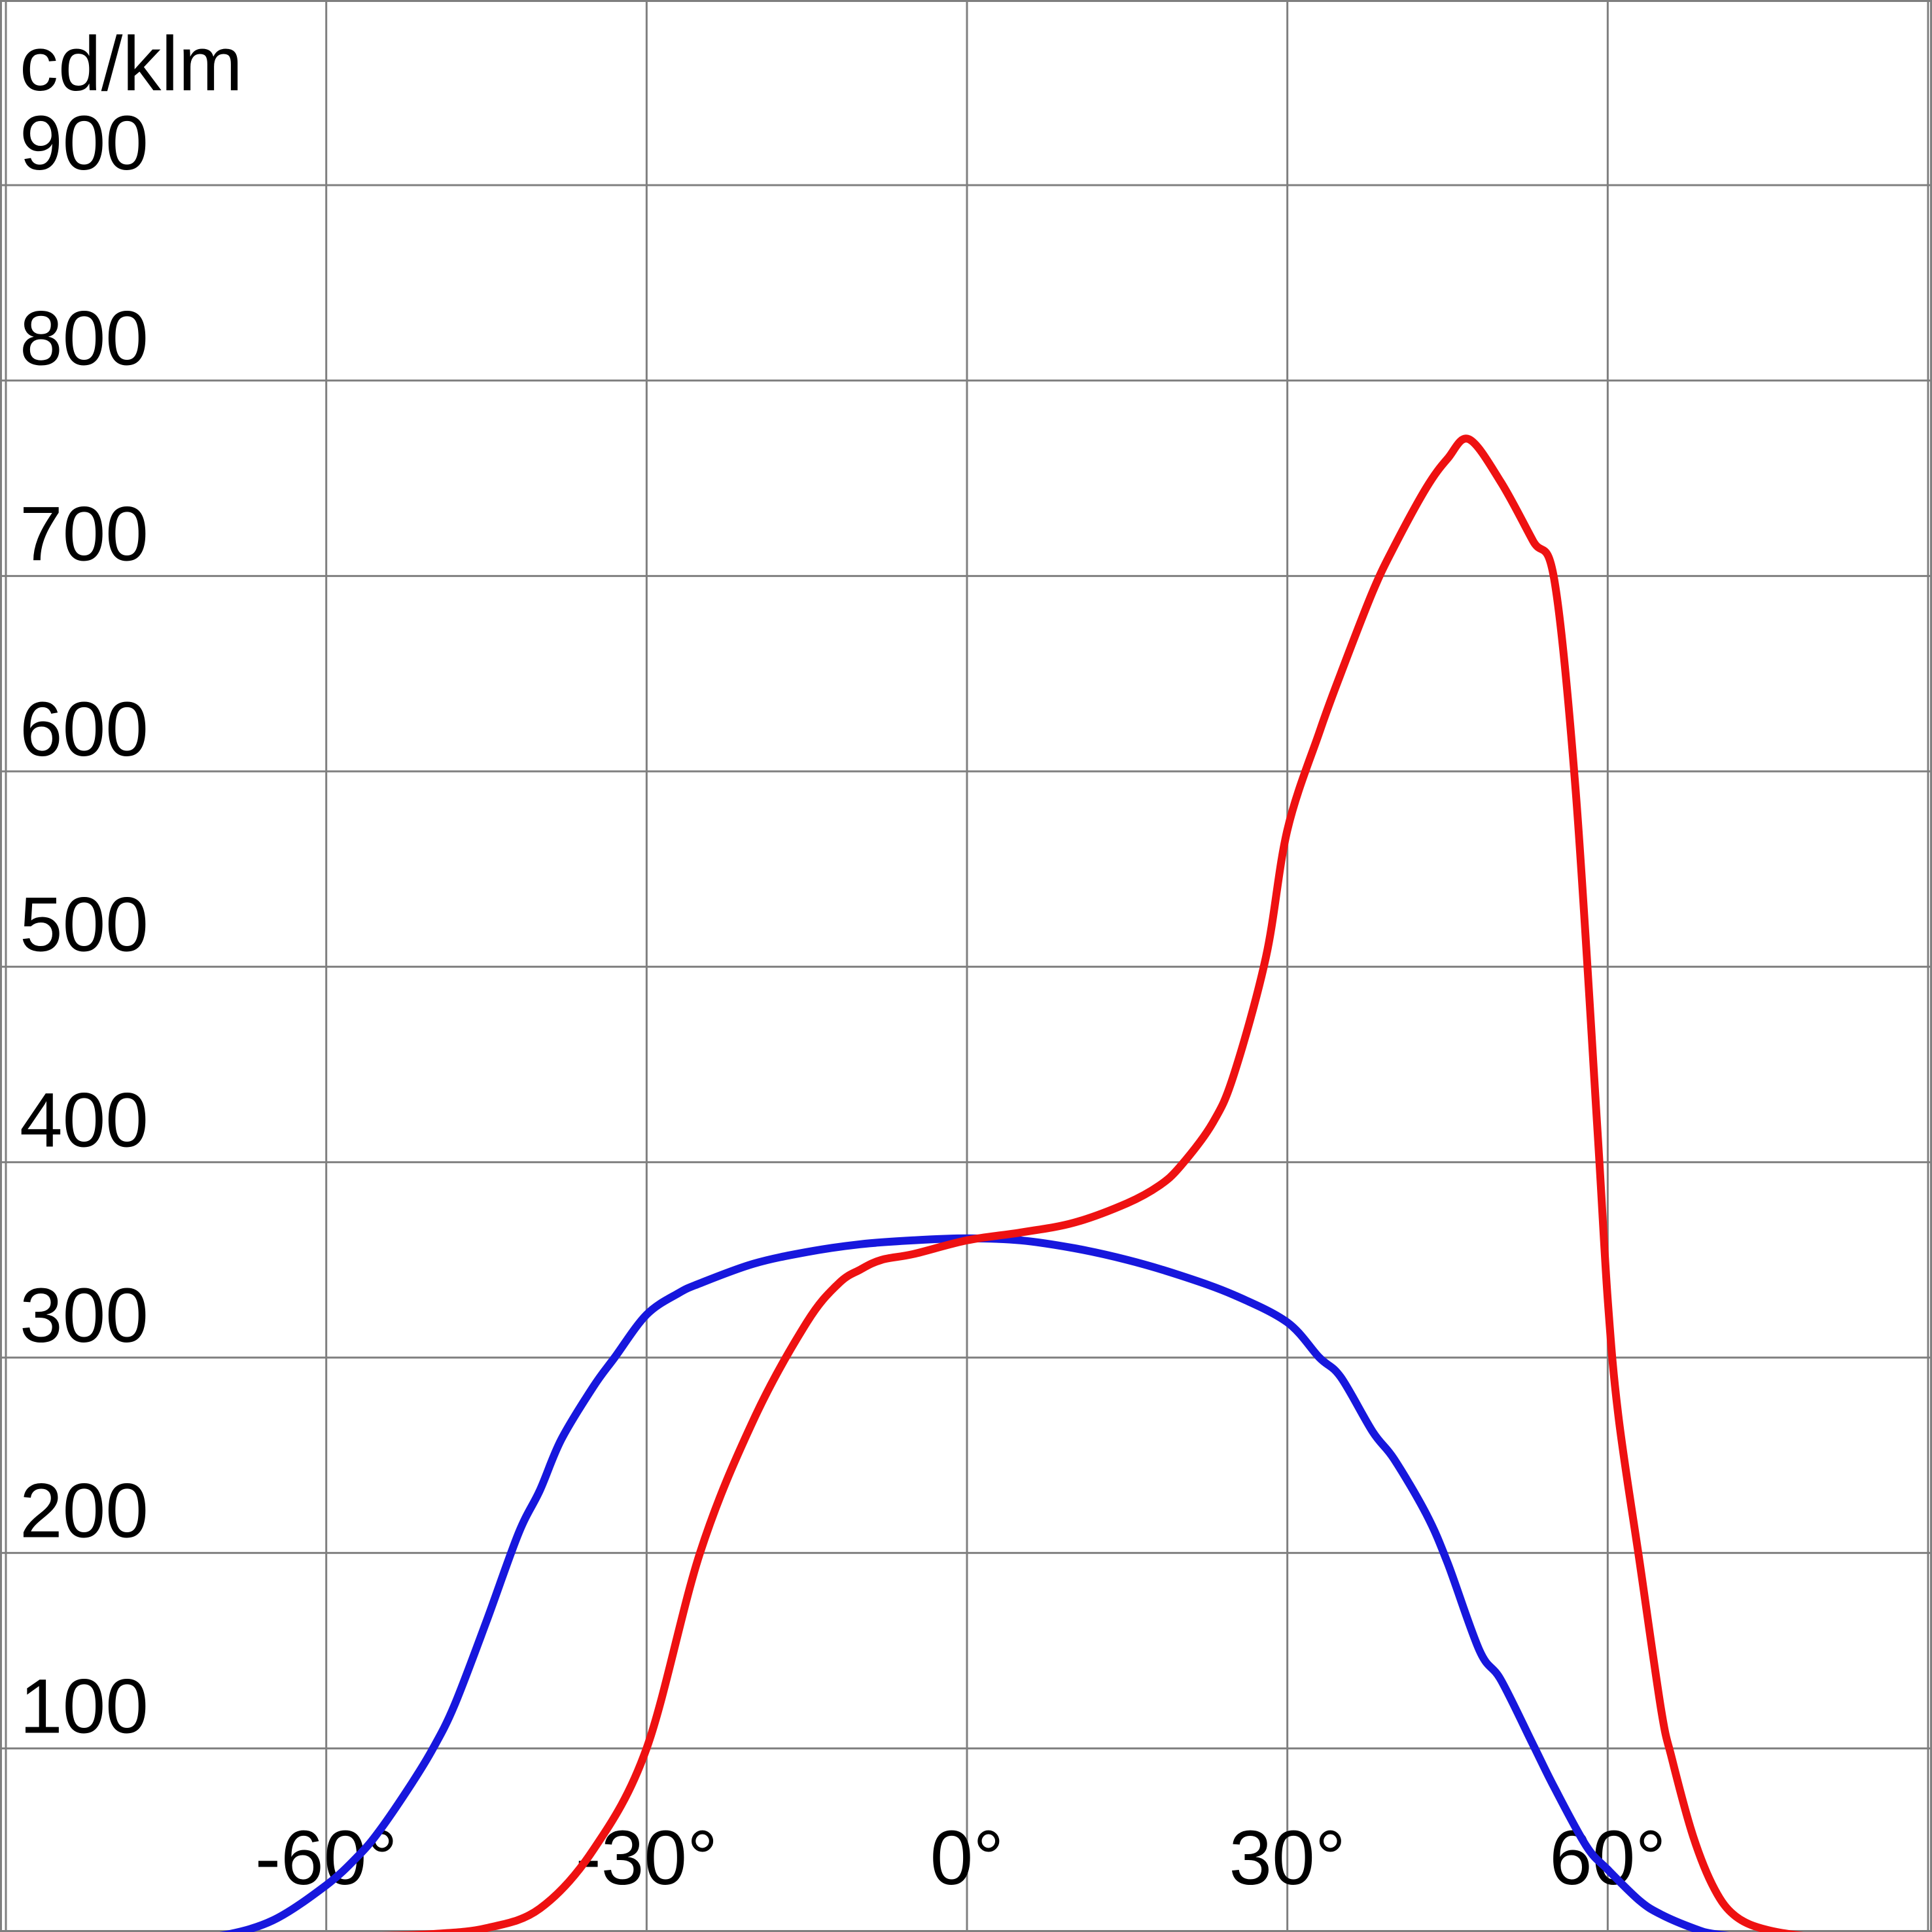 Image resolution: width=1932 pixels, height=1932 pixels. Describe the element at coordinates (1607, 1858) in the screenshot. I see `x-tick-label: 60°` at that location.